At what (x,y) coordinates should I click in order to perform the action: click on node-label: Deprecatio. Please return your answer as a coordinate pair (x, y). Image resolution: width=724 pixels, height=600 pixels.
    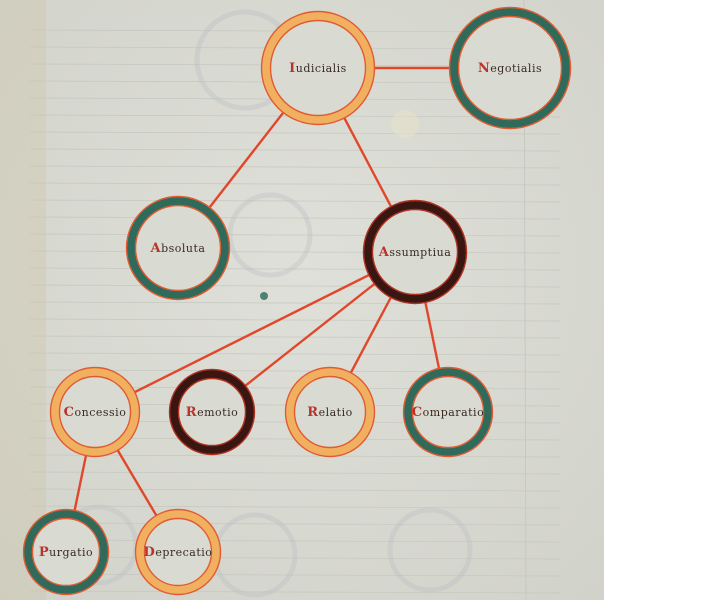
    Looking at the image, I should click on (178, 552).